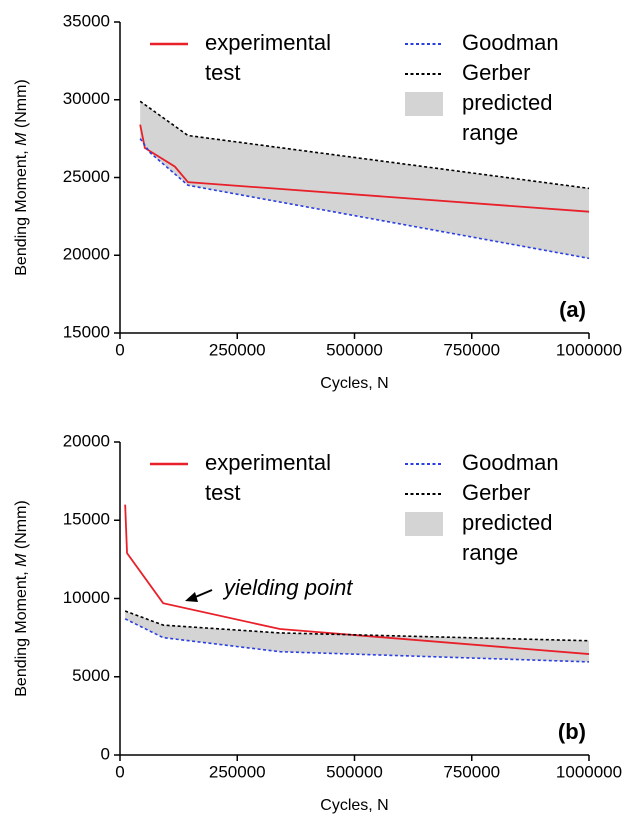  Describe the element at coordinates (86, 98) in the screenshot. I see `y-tick-label: 30000` at that location.